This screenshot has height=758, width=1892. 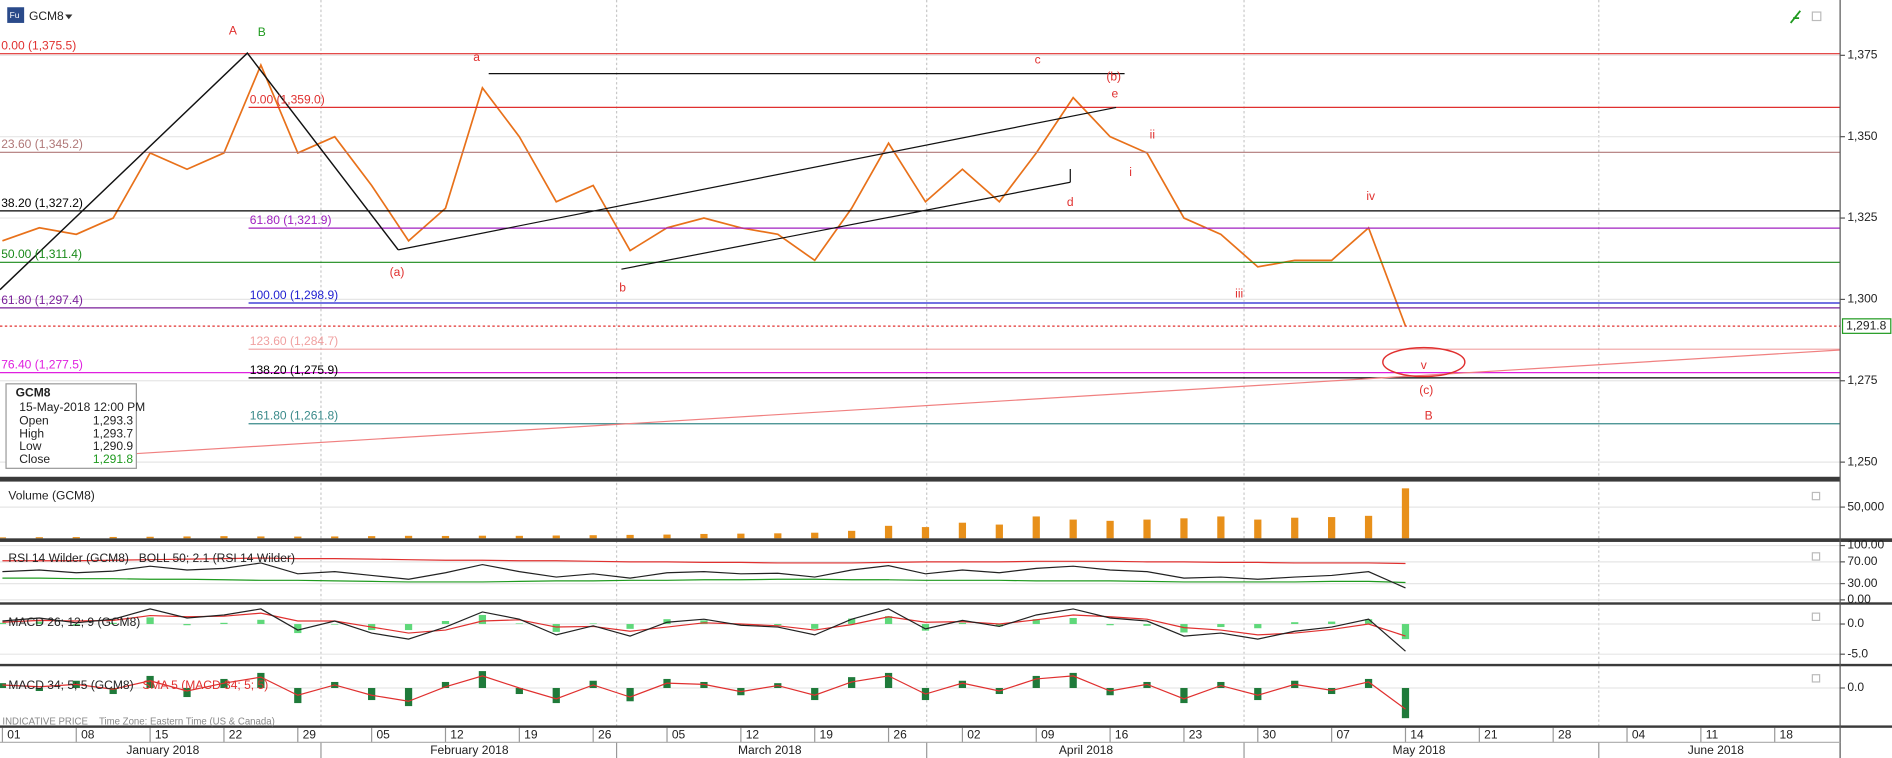 What do you see at coordinates (113, 420) in the screenshot?
I see `info-value: 1,293.3` at bounding box center [113, 420].